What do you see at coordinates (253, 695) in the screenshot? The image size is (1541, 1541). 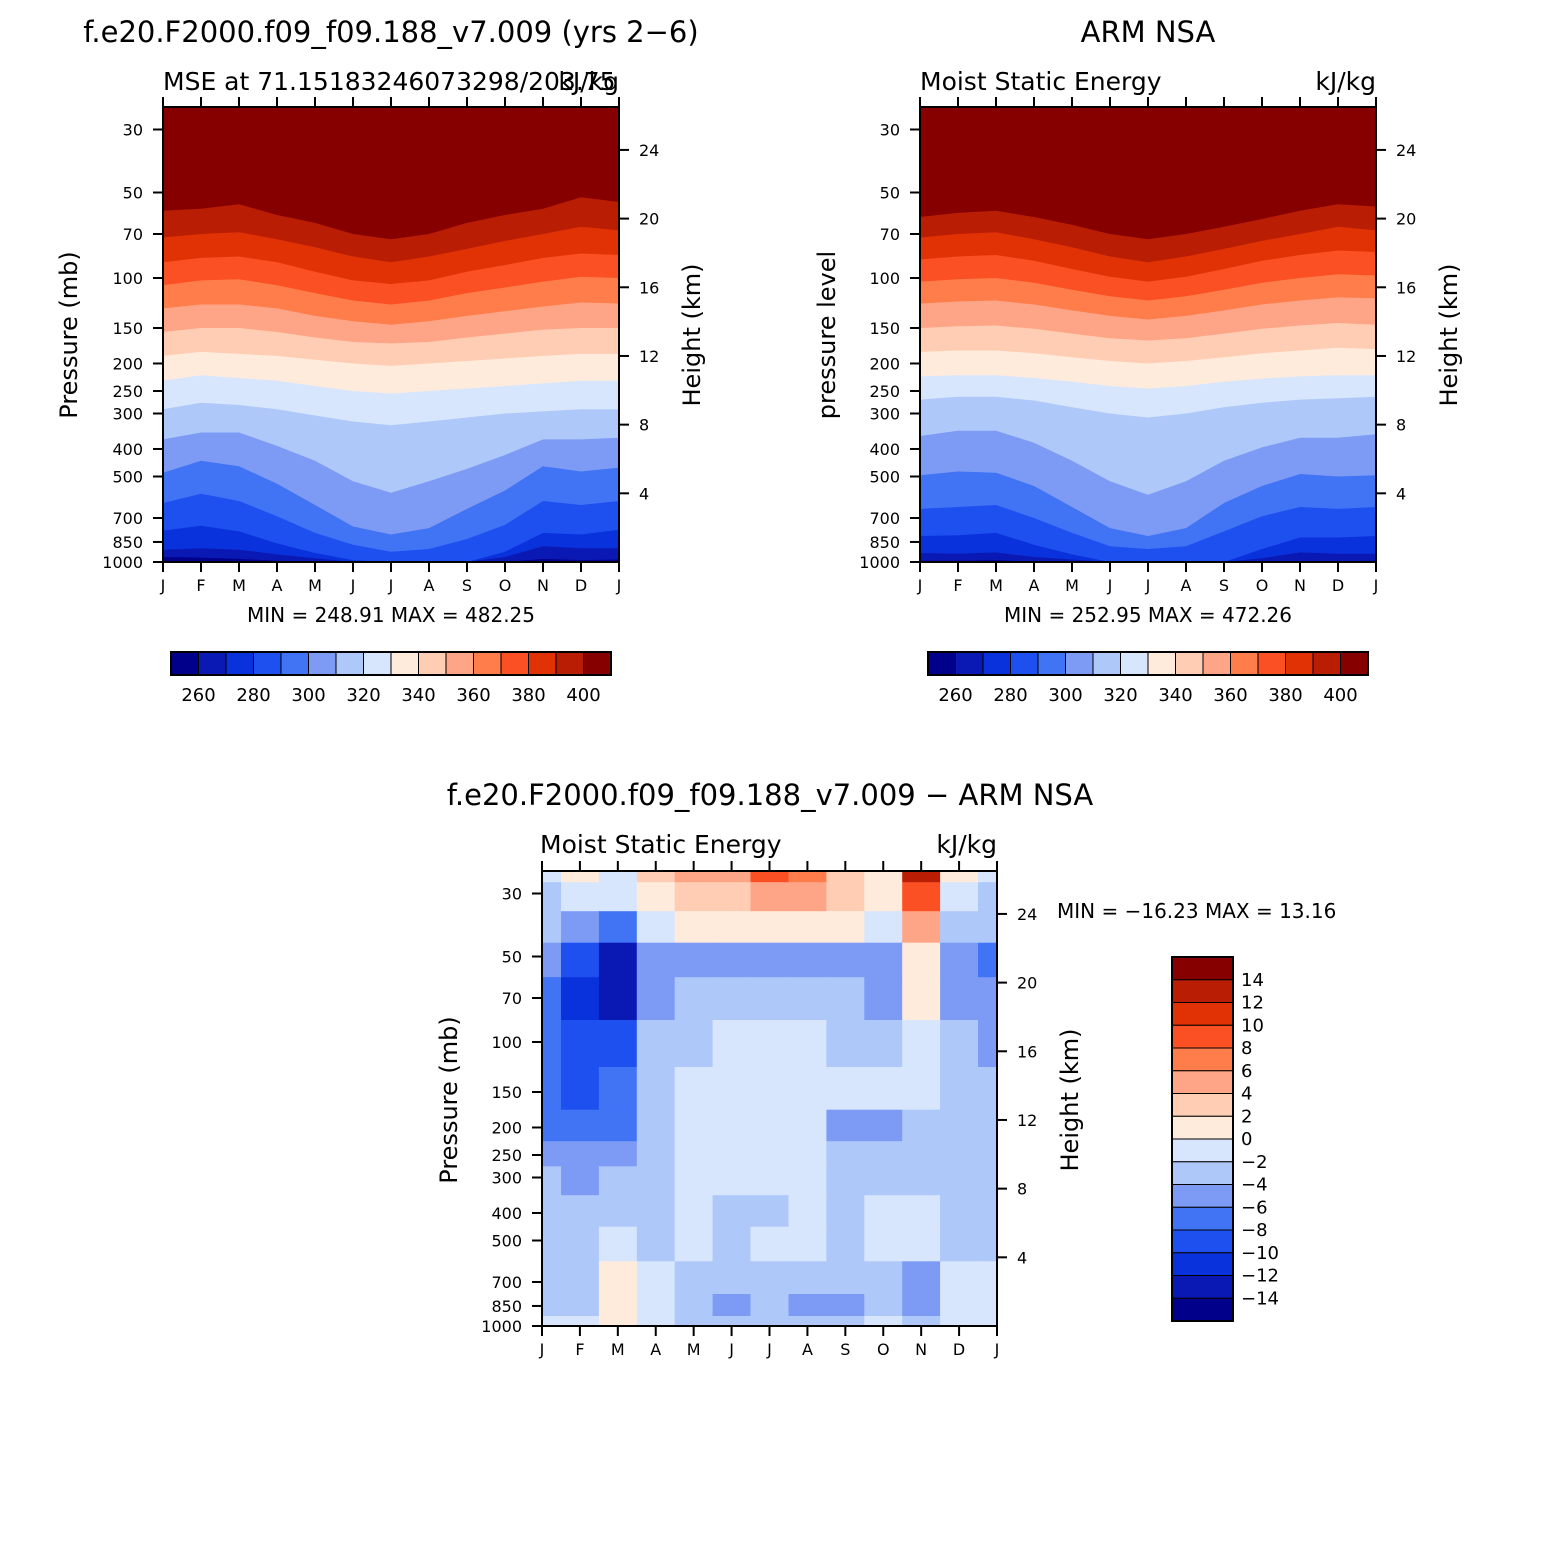 I see `model-colorbar-label: 280` at bounding box center [253, 695].